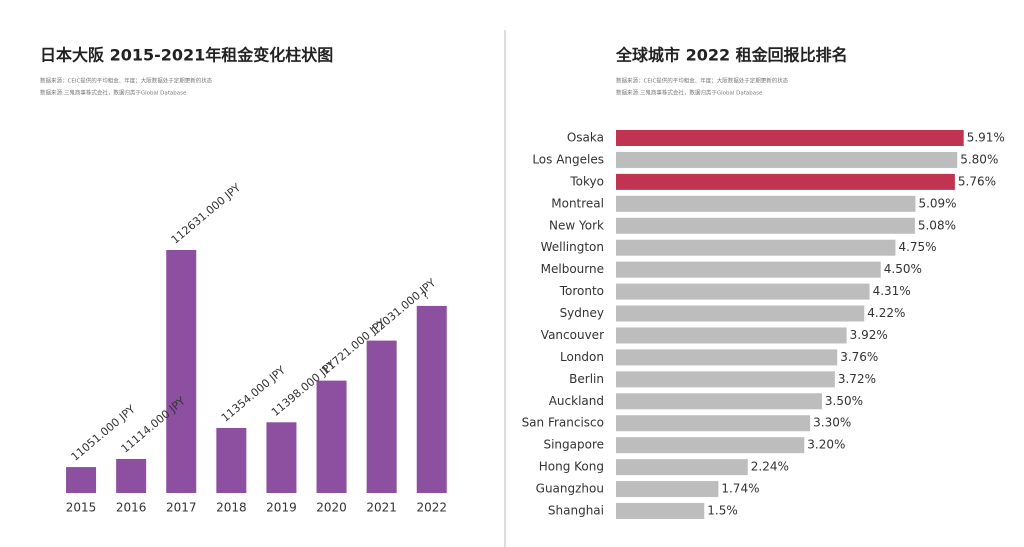  What do you see at coordinates (572, 269) in the screenshot?
I see `y-tick-label: Melbourne` at bounding box center [572, 269].